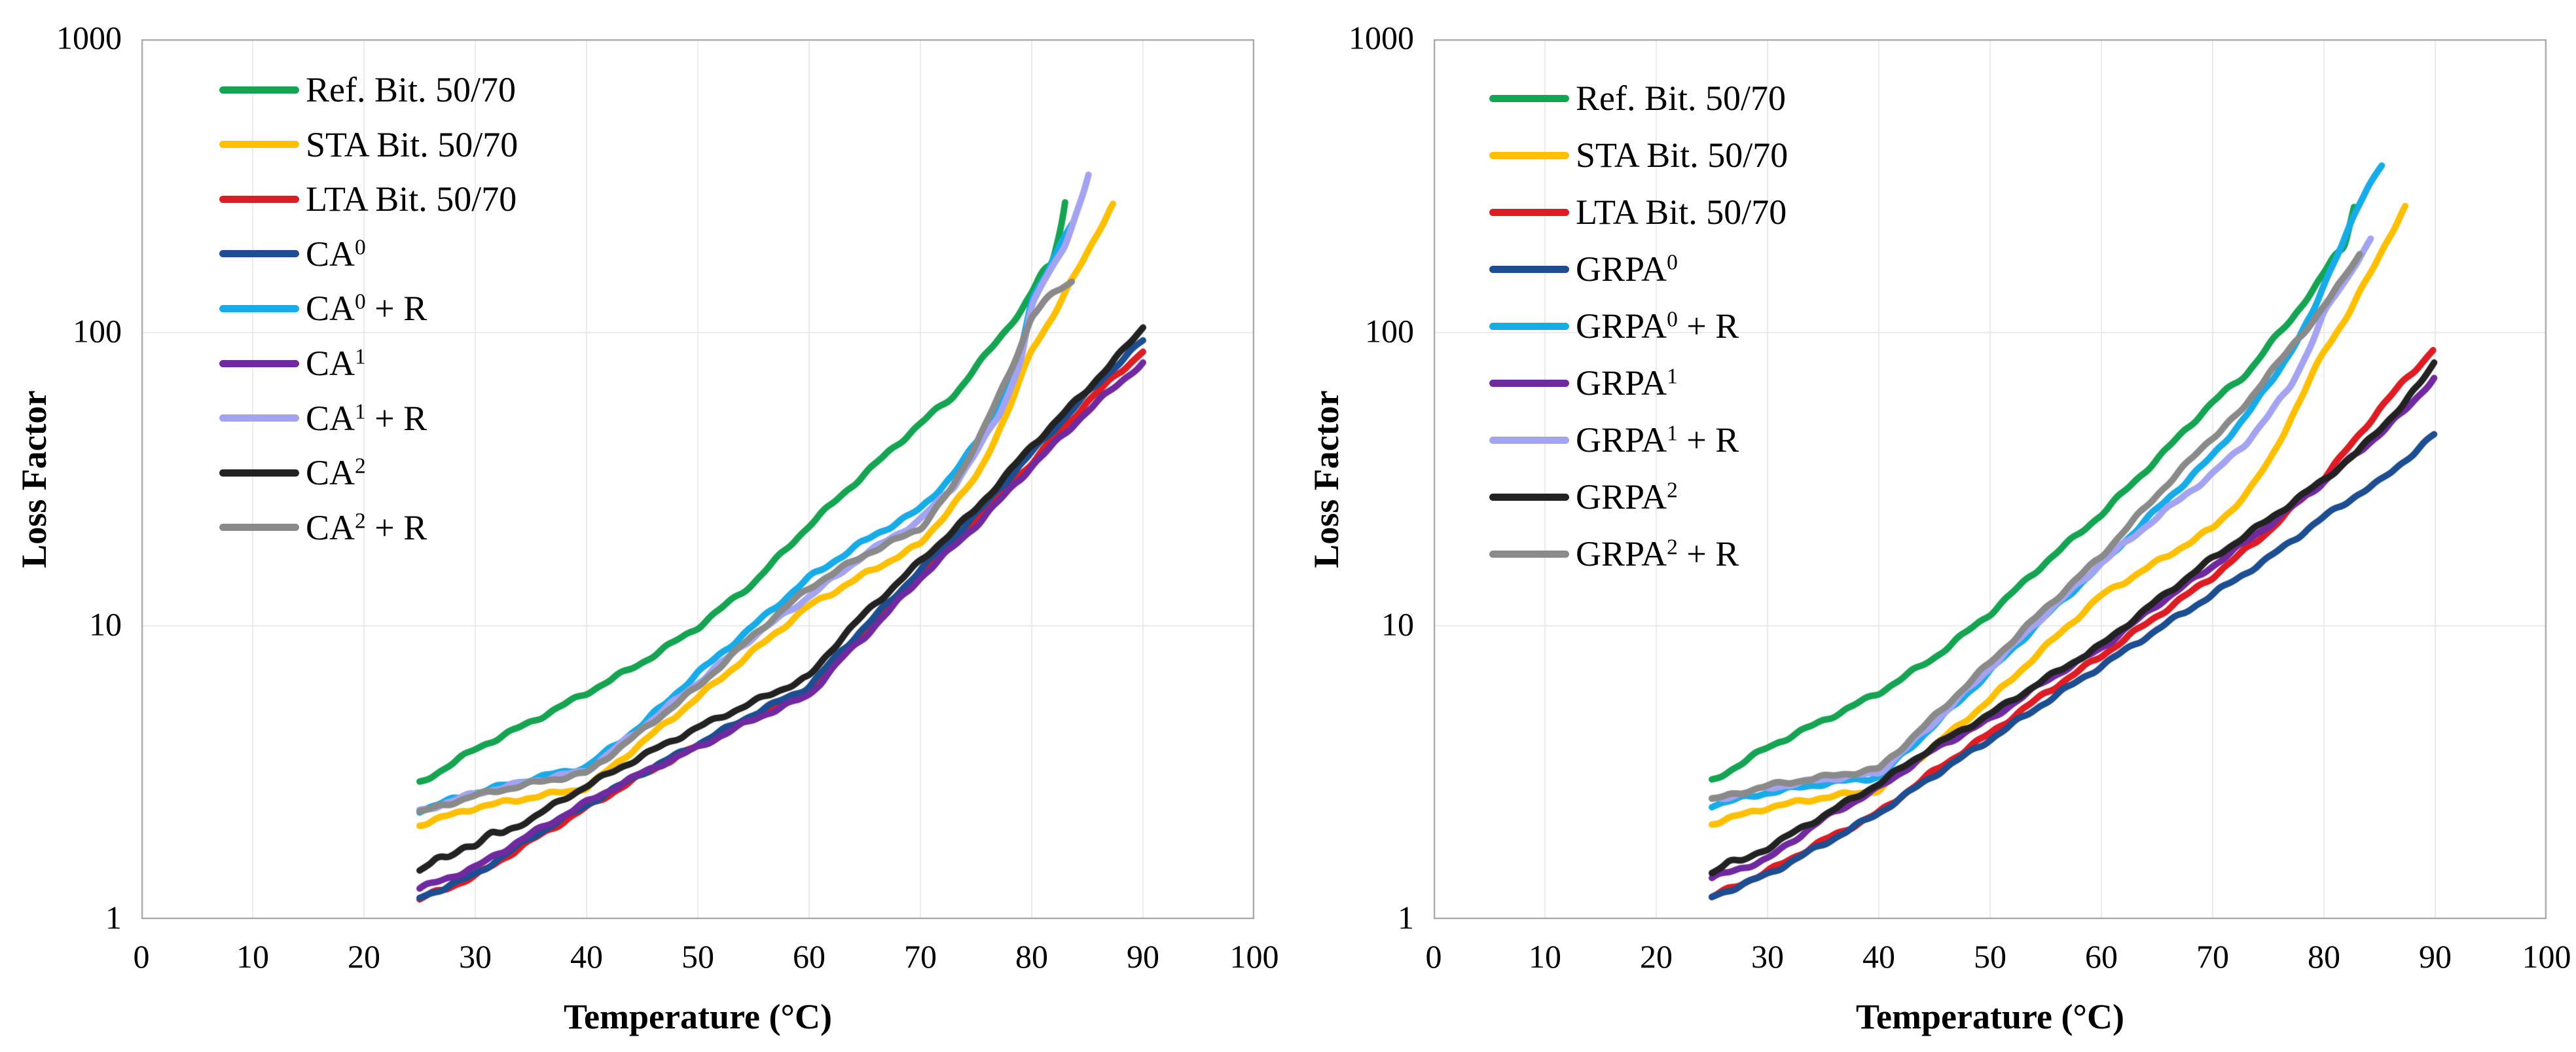 The image size is (2576, 1052). Describe the element at coordinates (1657, 440) in the screenshot. I see `legend-label: GRPA1 + R` at that location.